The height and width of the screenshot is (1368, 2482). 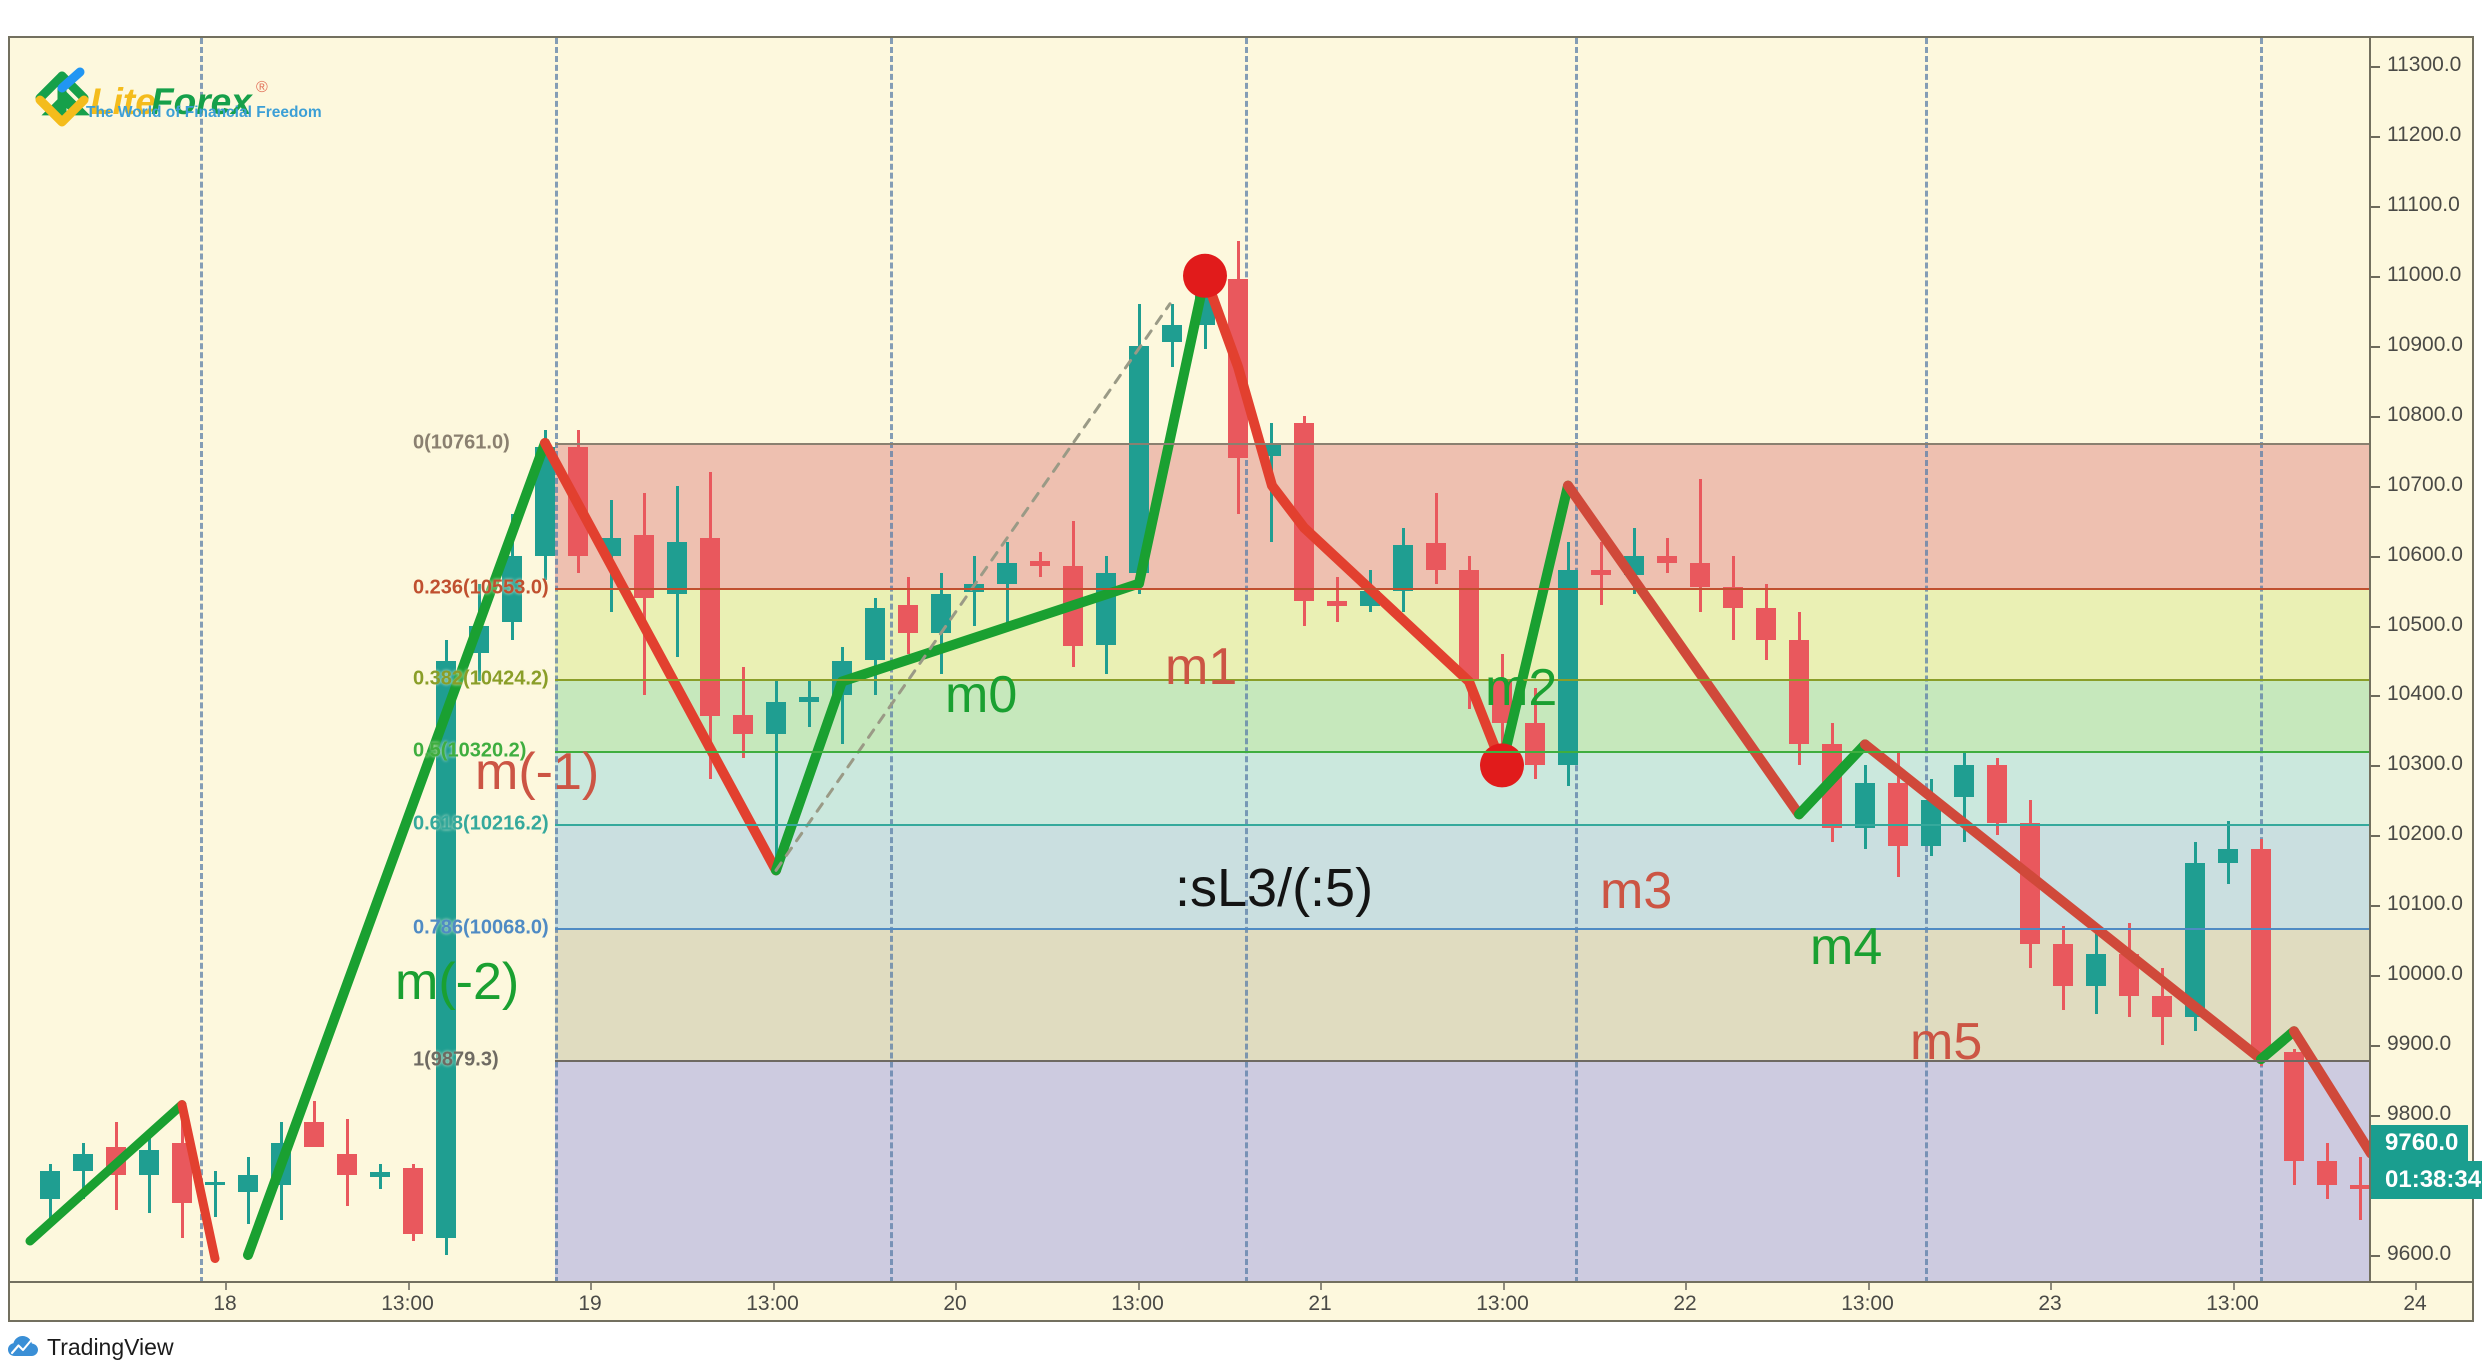 What do you see at coordinates (123, 101) in the screenshot?
I see `logo-lite-text: Lite` at bounding box center [123, 101].